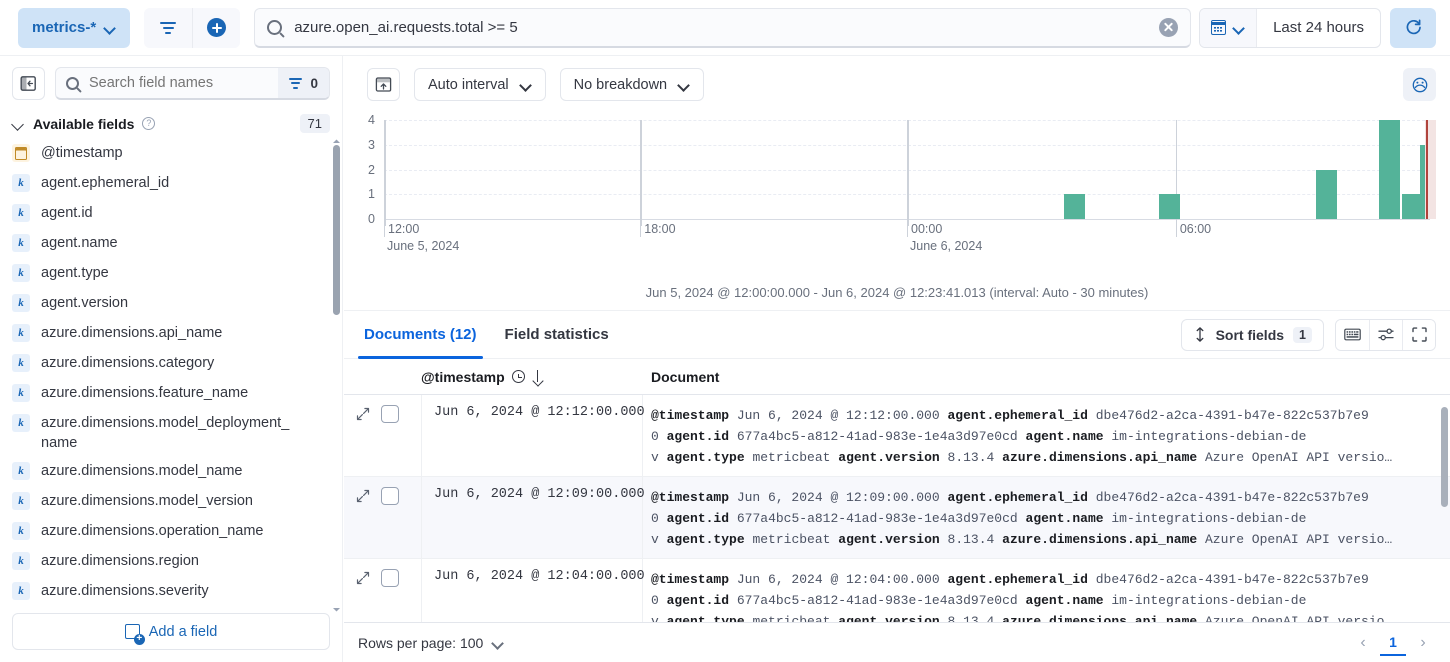 The width and height of the screenshot is (1450, 662). I want to click on x-tick-date: June 6, 2024, so click(946, 246).